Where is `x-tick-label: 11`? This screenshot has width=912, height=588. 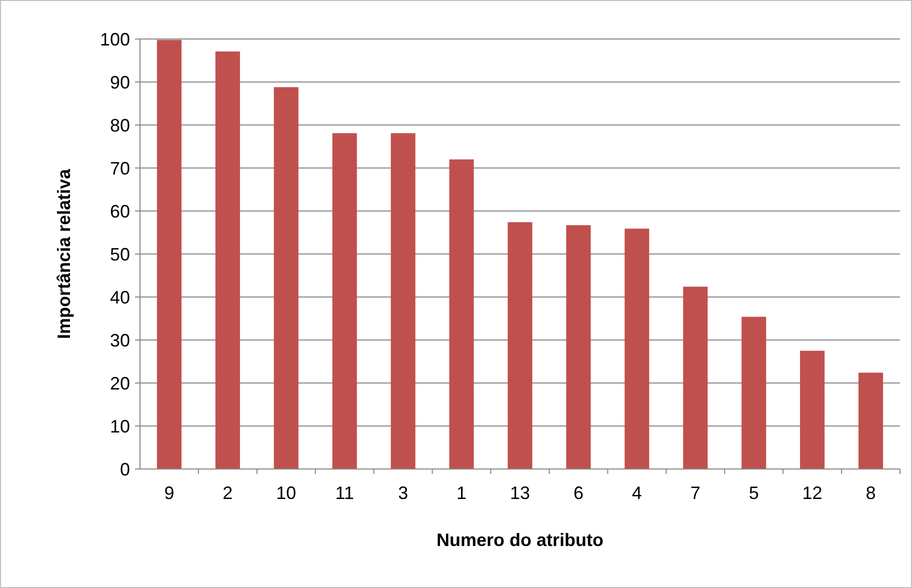
x-tick-label: 11 is located at coordinates (344, 493).